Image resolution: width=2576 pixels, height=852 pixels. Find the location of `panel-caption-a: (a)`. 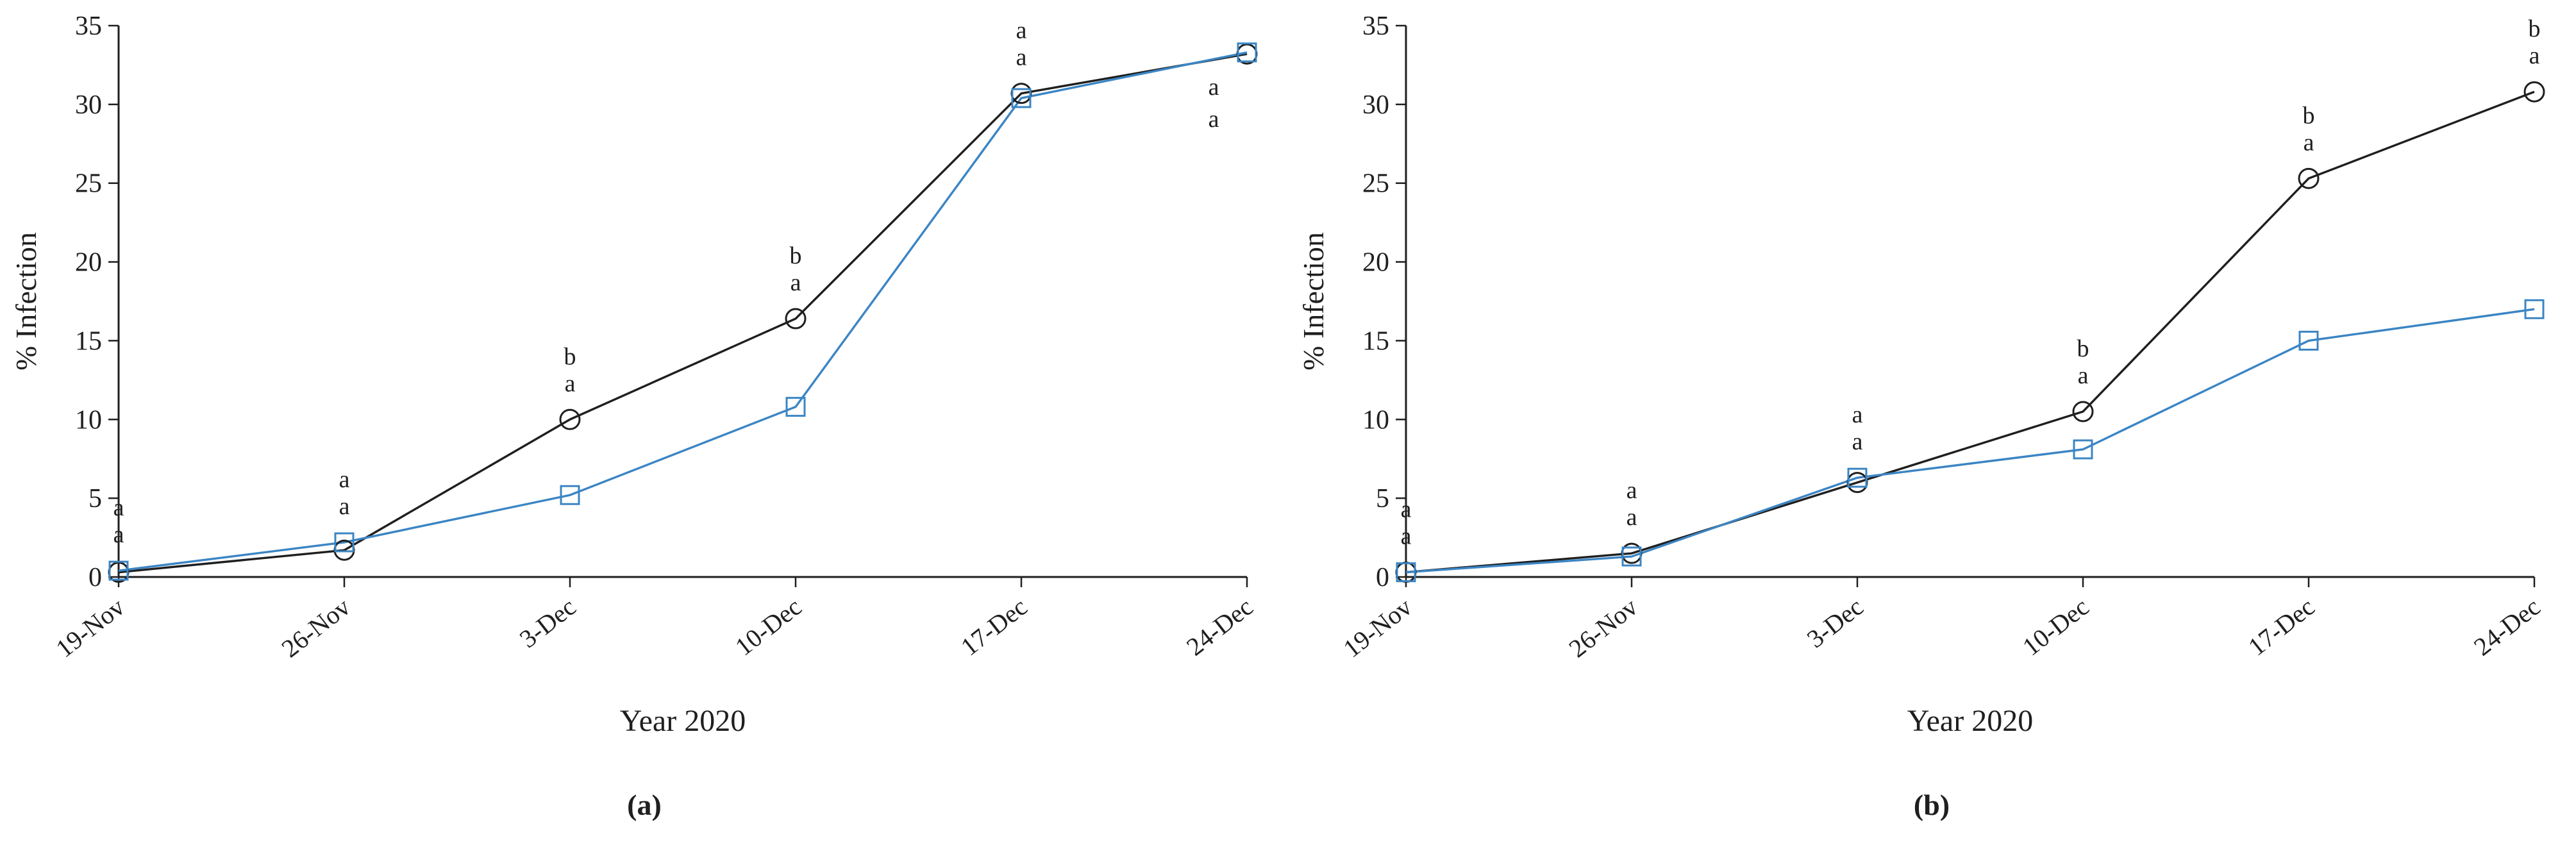

panel-caption-a: (a) is located at coordinates (644, 805).